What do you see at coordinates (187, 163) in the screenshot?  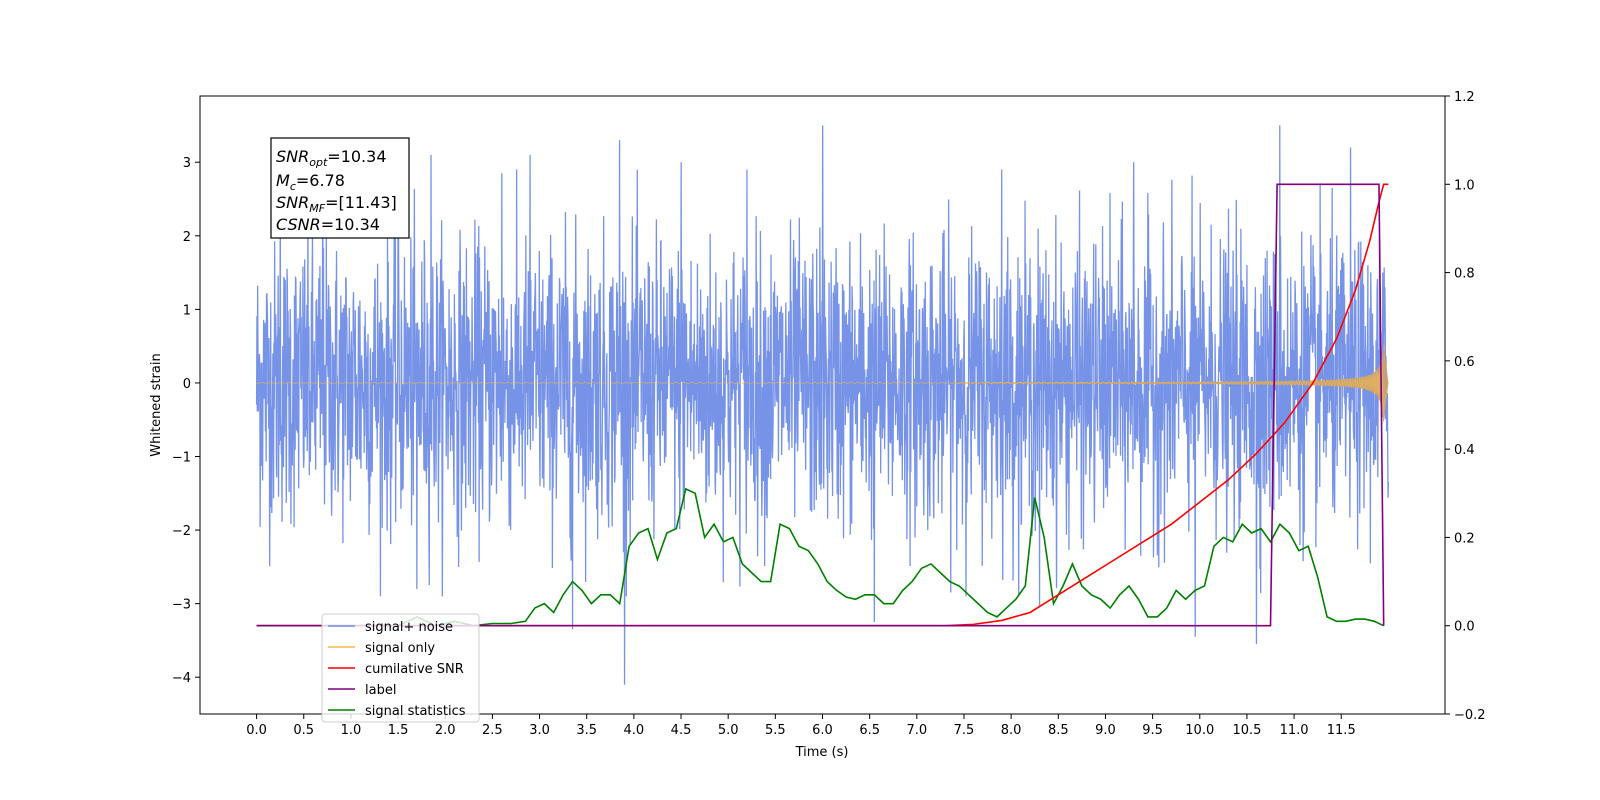 I see `y-tick-label: 3` at bounding box center [187, 163].